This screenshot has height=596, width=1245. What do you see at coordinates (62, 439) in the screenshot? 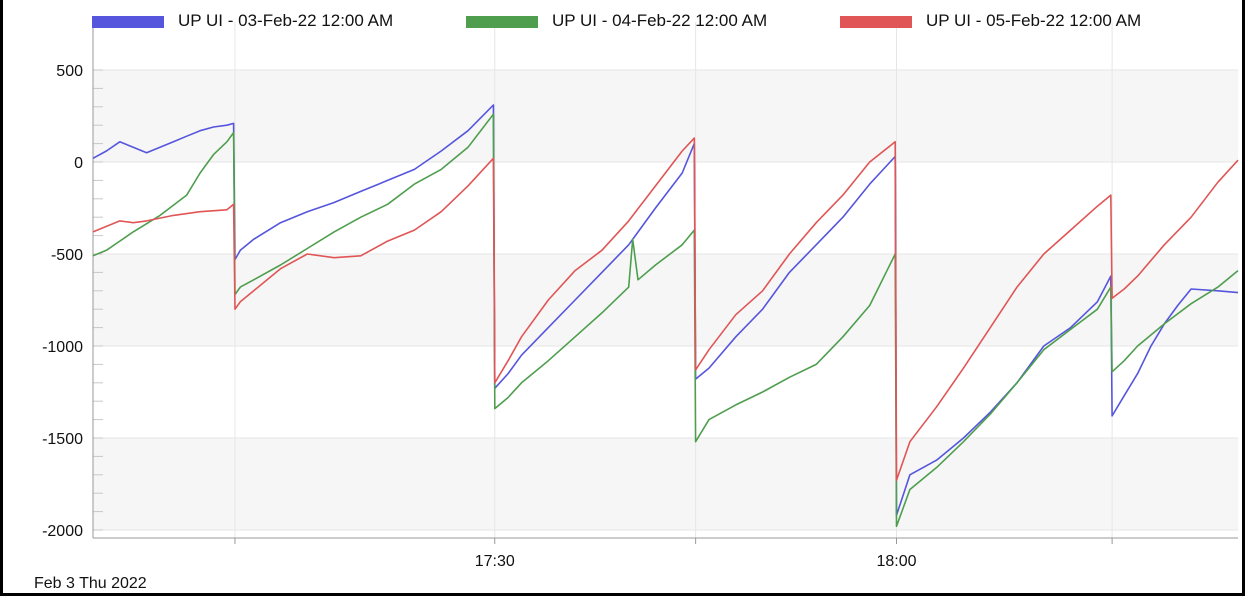
I see `y-tick-label: -1500` at bounding box center [62, 439].